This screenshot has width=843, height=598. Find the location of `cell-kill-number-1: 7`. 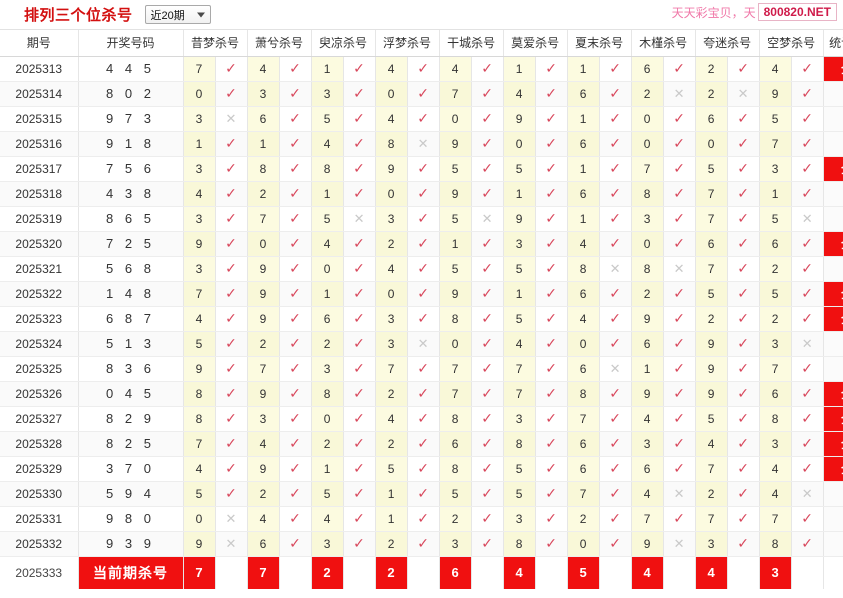

cell-kill-number-1: 7 is located at coordinates (199, 69).